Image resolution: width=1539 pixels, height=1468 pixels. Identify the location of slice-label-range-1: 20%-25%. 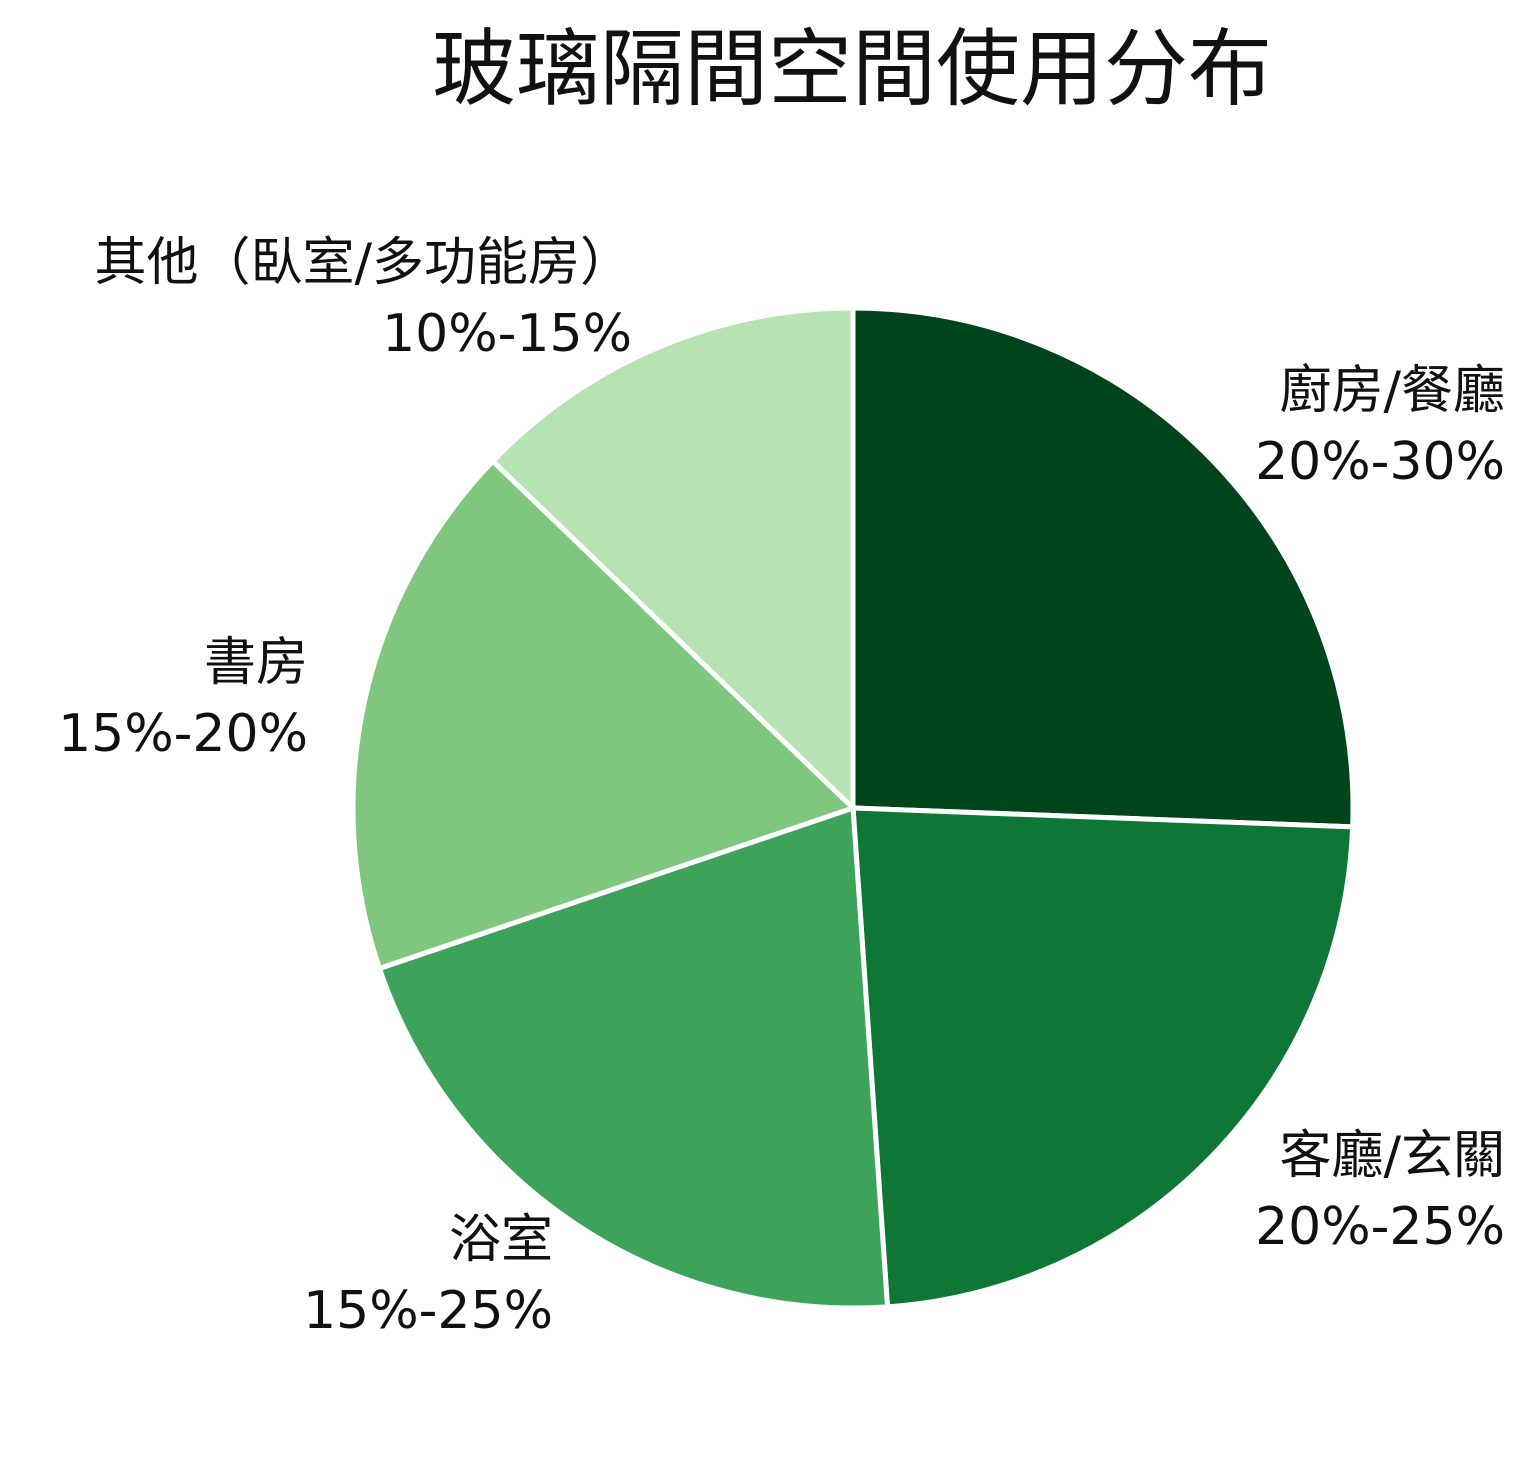
(1380, 1227).